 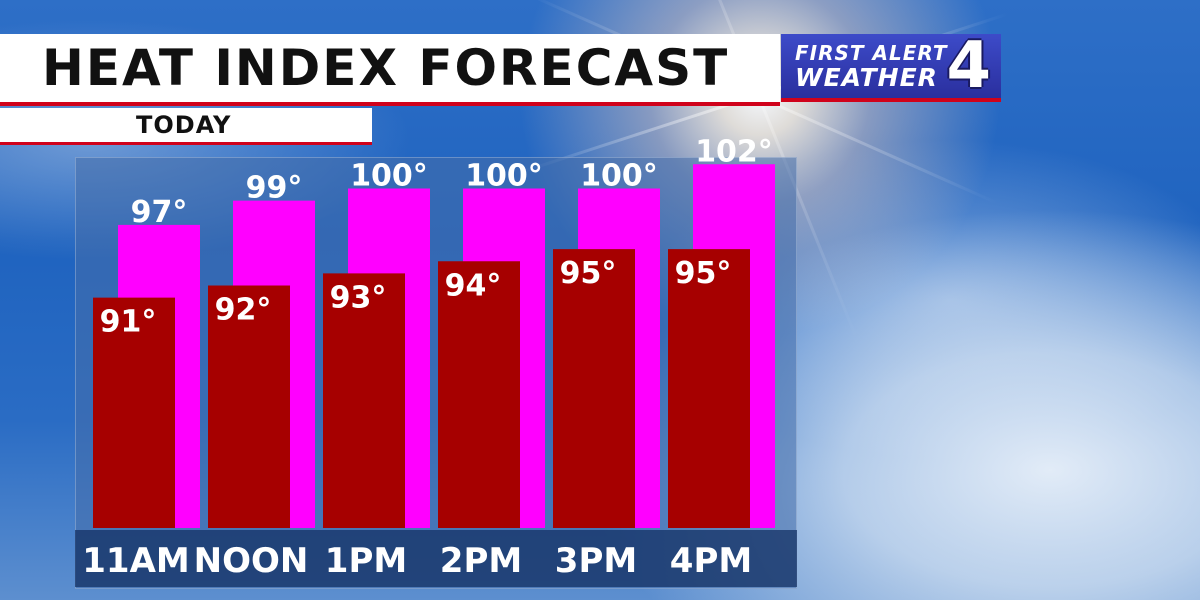 I want to click on x-tick-label: 4PM, so click(x=711, y=561).